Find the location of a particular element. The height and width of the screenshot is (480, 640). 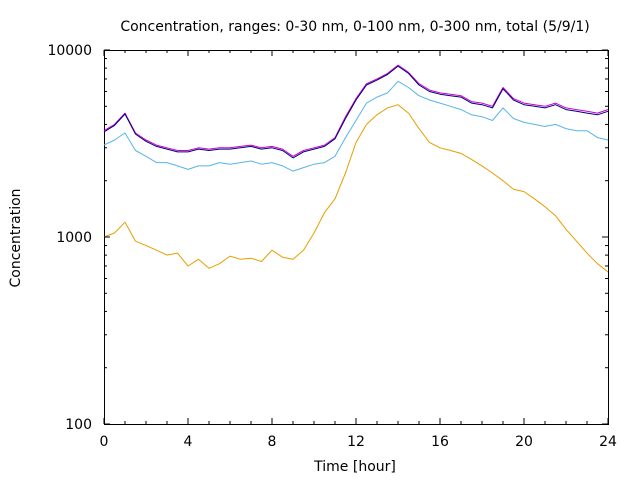

x-tick-label: 24 is located at coordinates (608, 442).